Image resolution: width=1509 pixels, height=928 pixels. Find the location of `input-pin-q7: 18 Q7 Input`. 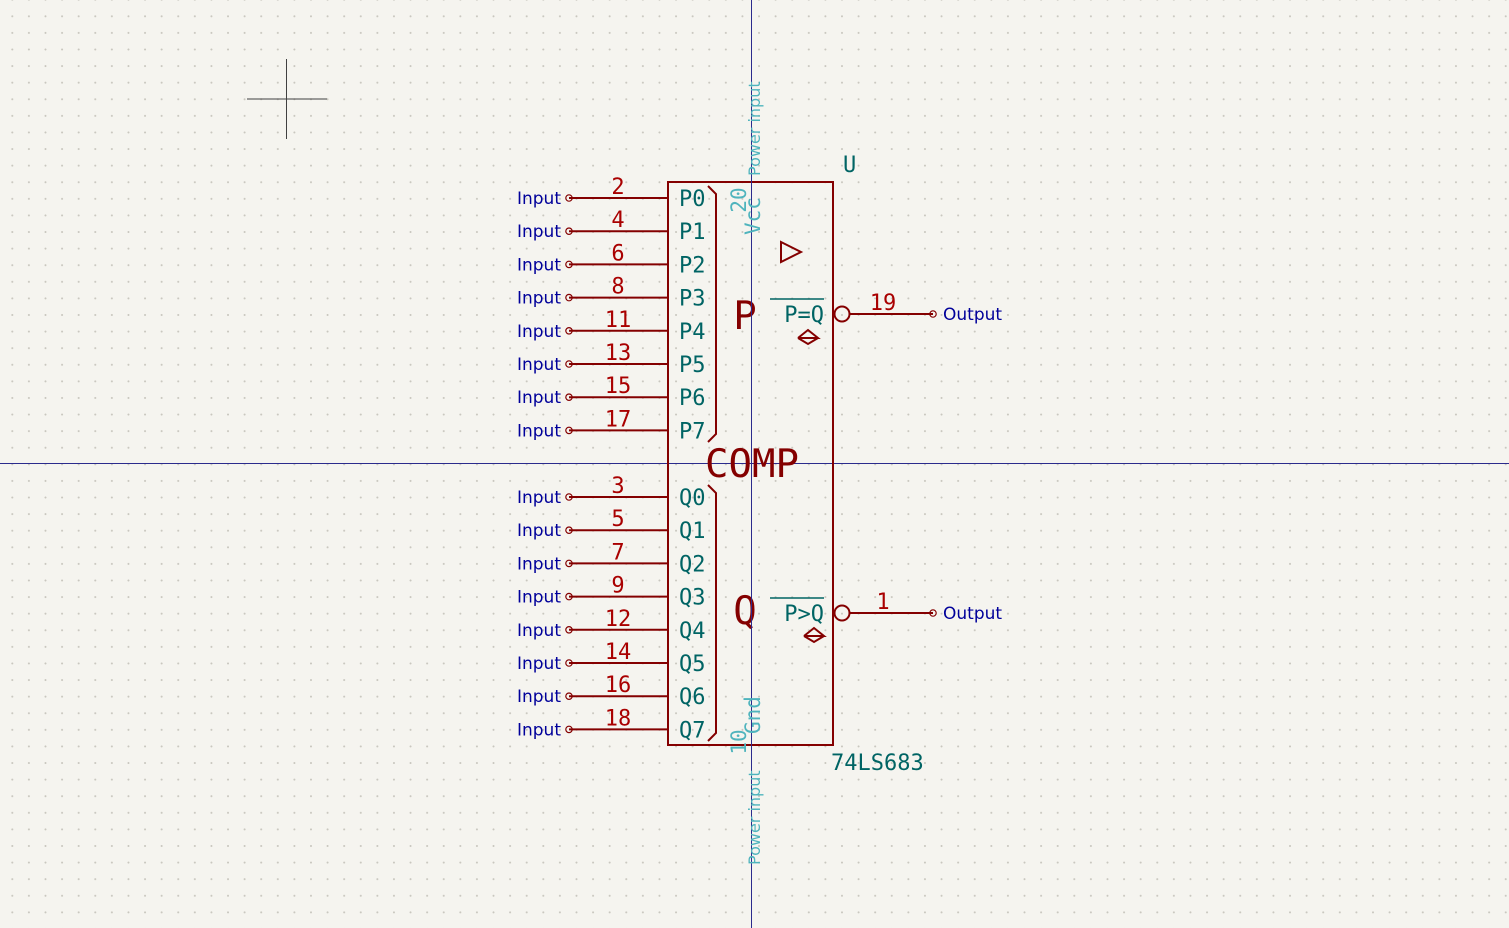

input-pin-q7: 18 Q7 Input is located at coordinates (611, 724).